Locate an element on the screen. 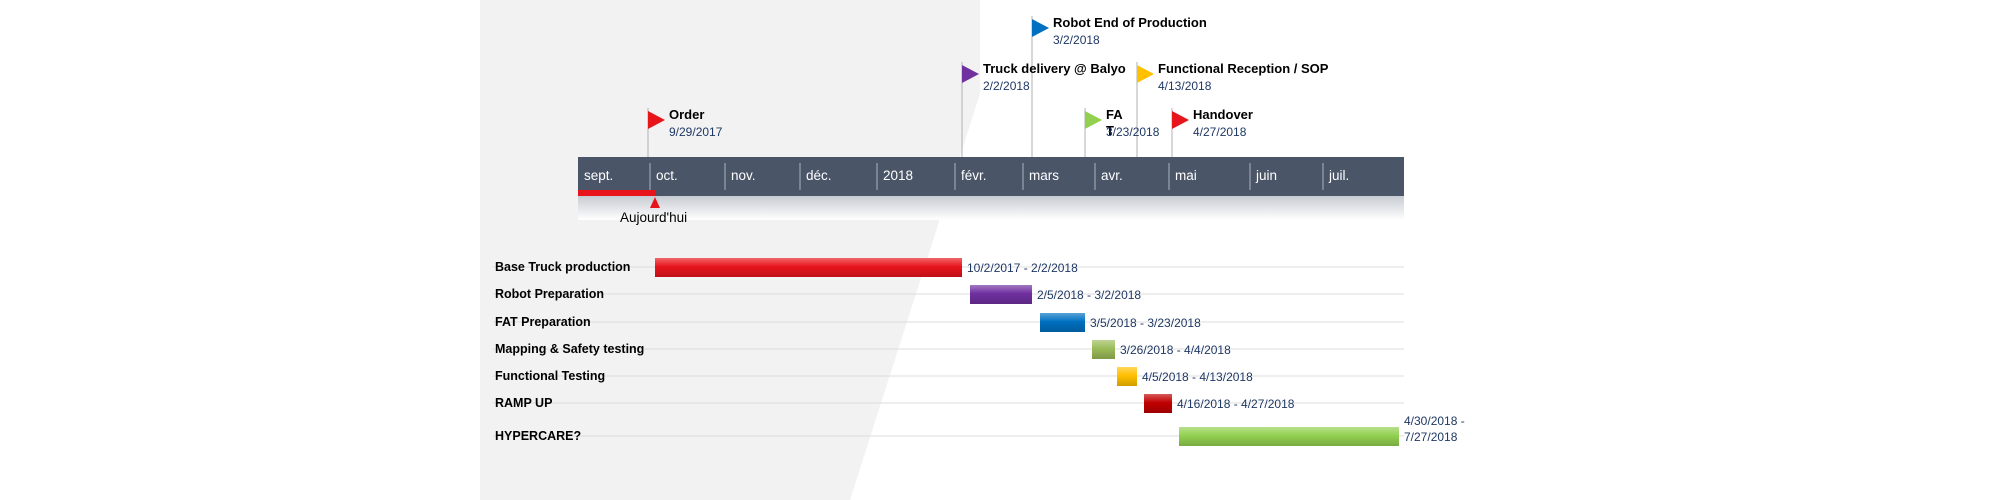 The width and height of the screenshot is (2000, 500). task-label: Base Truck production is located at coordinates (563, 267).